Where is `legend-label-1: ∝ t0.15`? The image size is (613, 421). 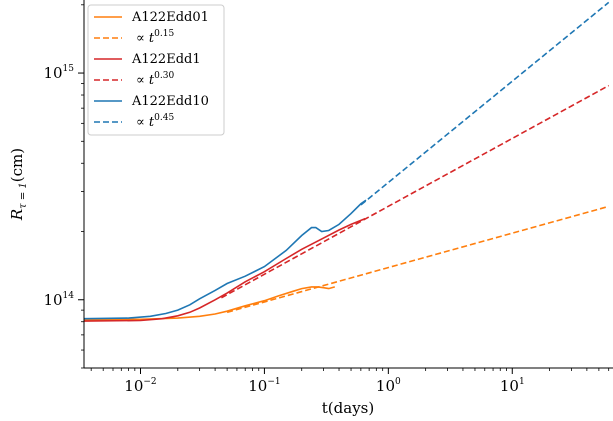 legend-label-1: ∝ t0.15 is located at coordinates (155, 37).